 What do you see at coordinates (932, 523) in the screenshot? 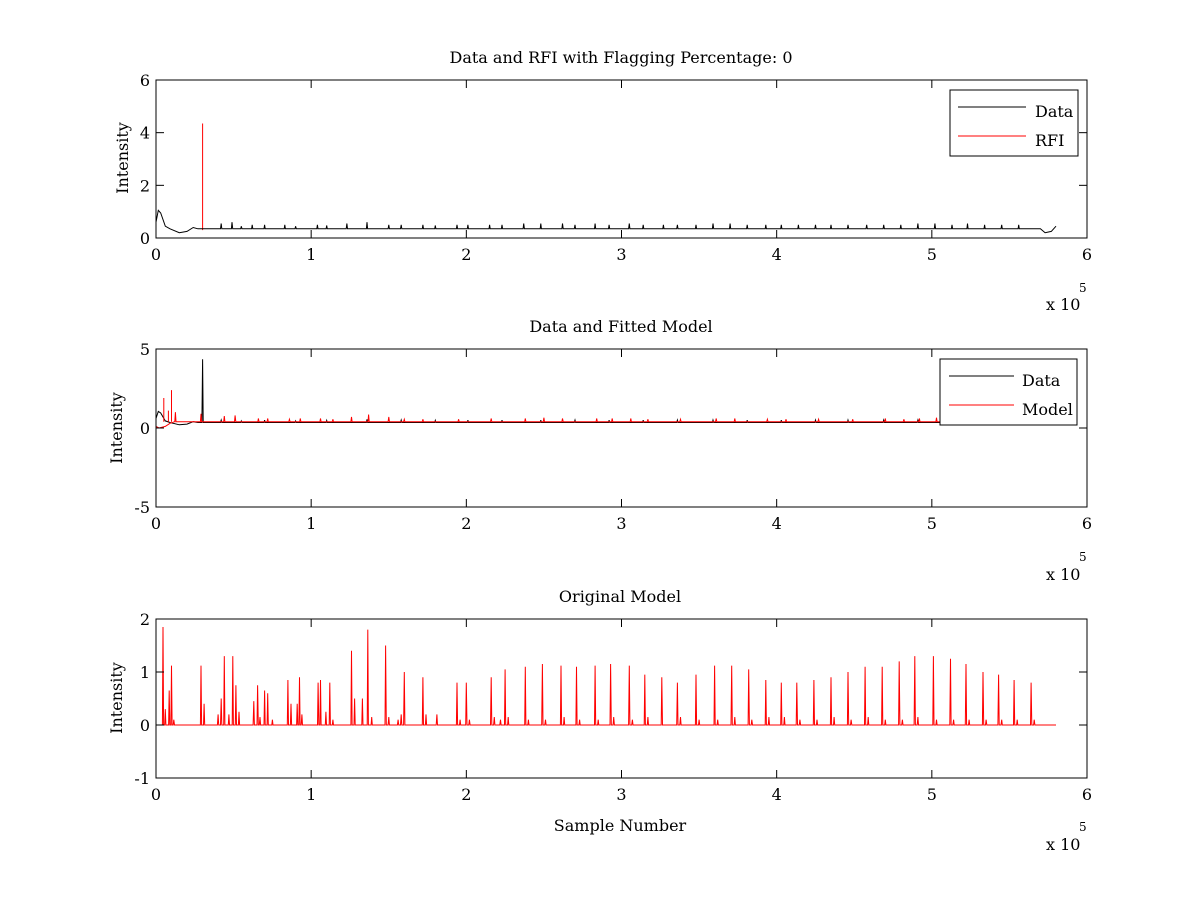
I see `panel-2-x-tick-label: 5` at bounding box center [932, 523].